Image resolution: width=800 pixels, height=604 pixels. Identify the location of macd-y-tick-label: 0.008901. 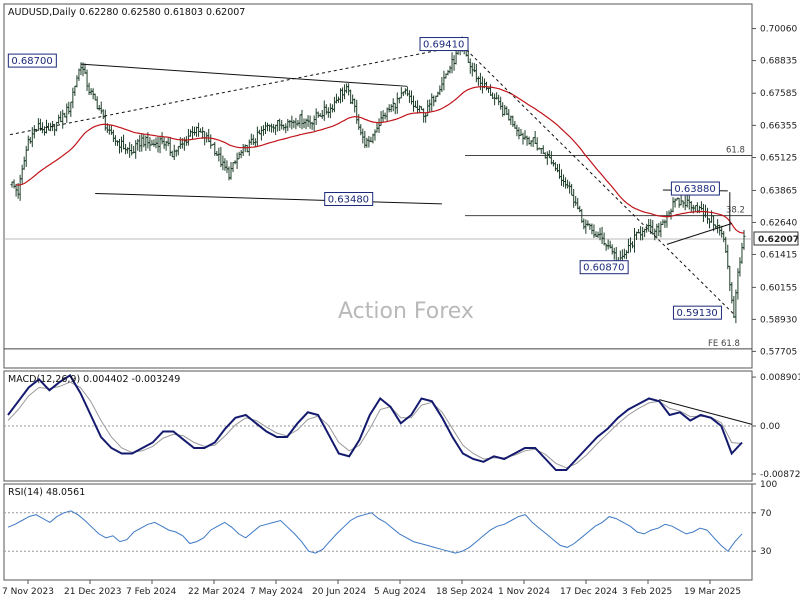
(780, 378).